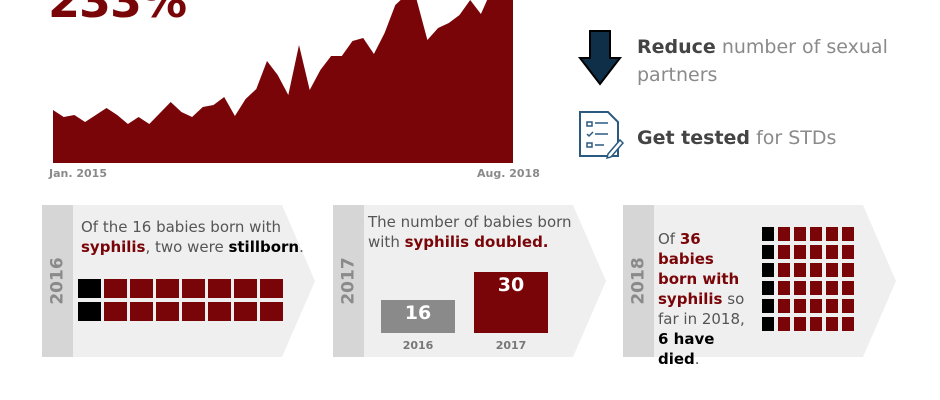  What do you see at coordinates (601, 135) in the screenshot?
I see `checklist-icon` at bounding box center [601, 135].